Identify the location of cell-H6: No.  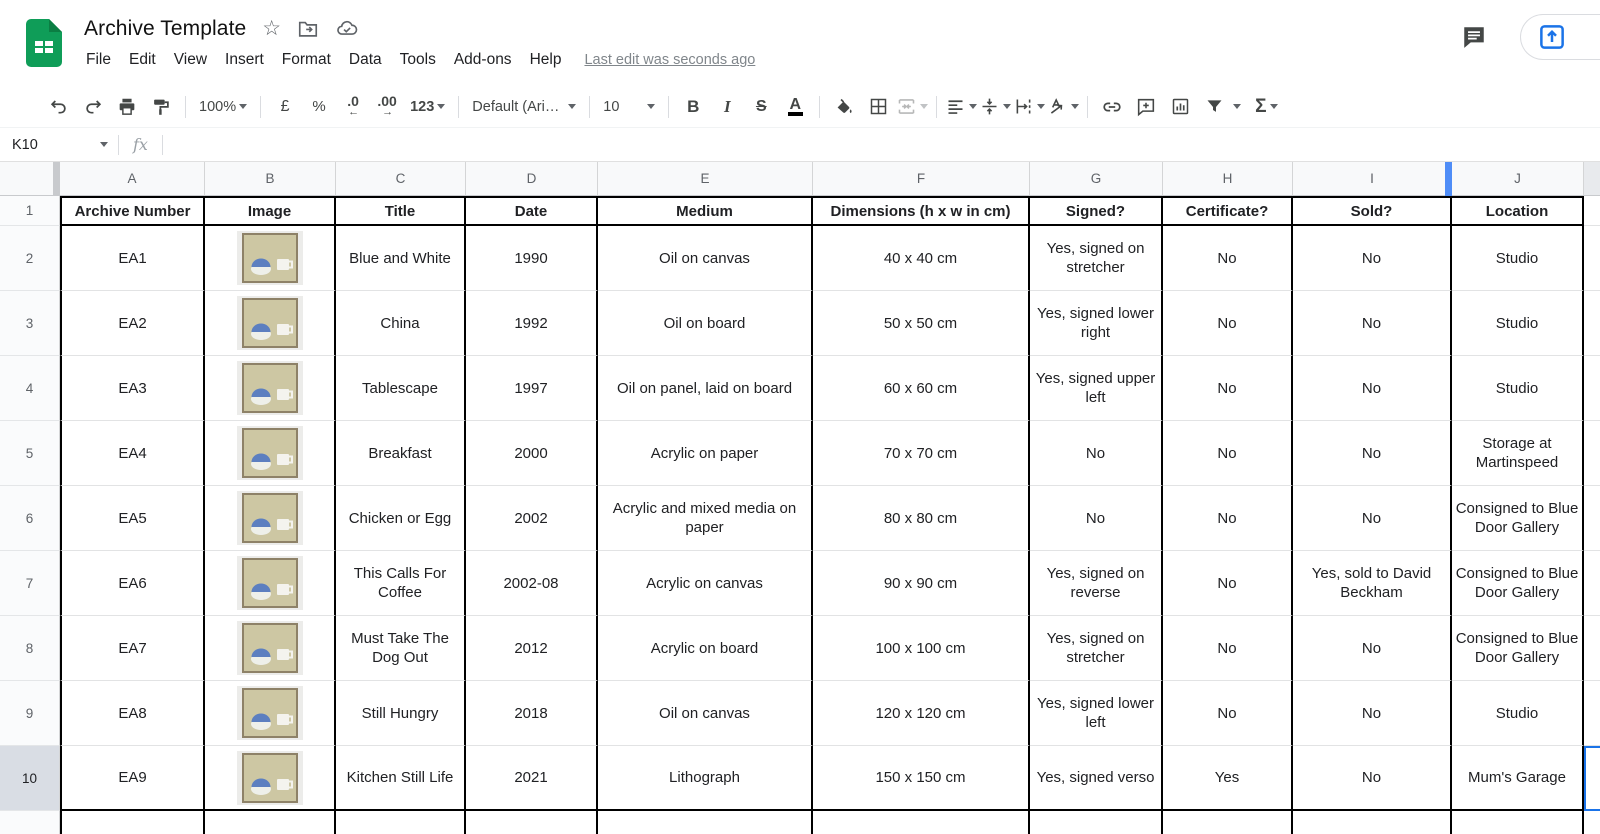
(1228, 518).